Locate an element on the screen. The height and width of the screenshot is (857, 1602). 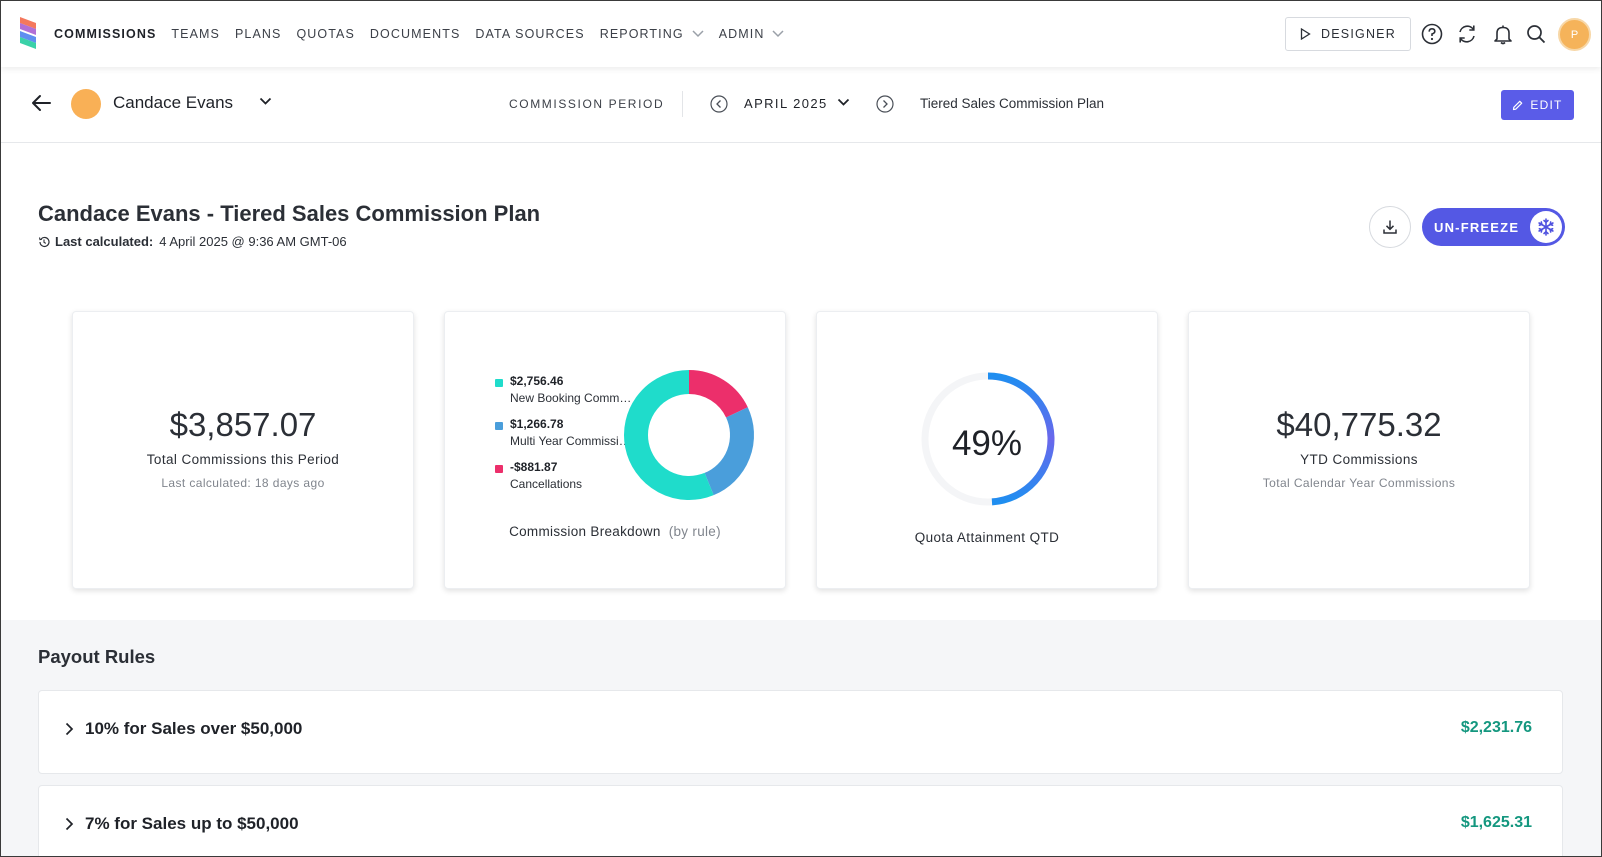
search-icon is located at coordinates (1536, 34).